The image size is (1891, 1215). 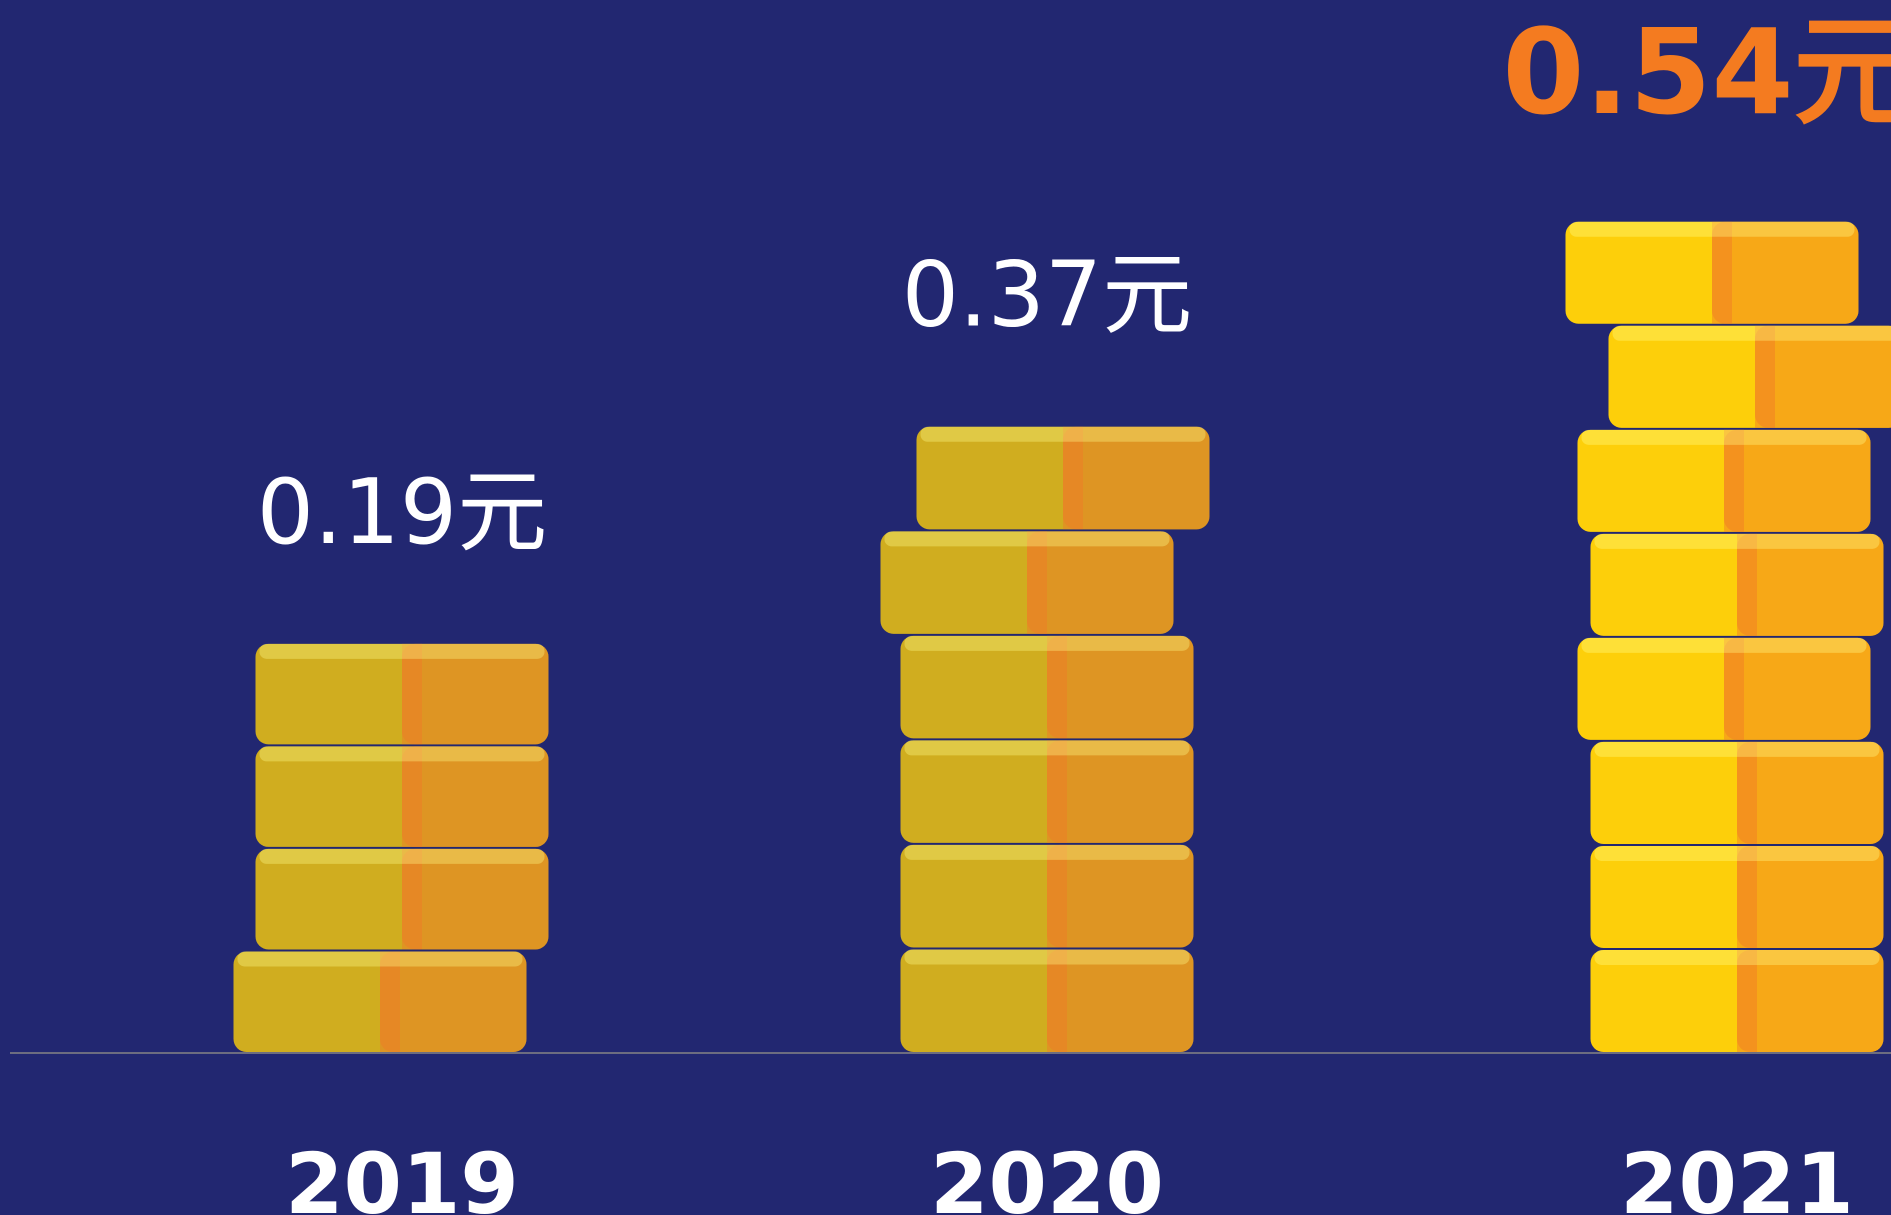 What do you see at coordinates (402, 512) in the screenshot?
I see `value-label: 0.19元` at bounding box center [402, 512].